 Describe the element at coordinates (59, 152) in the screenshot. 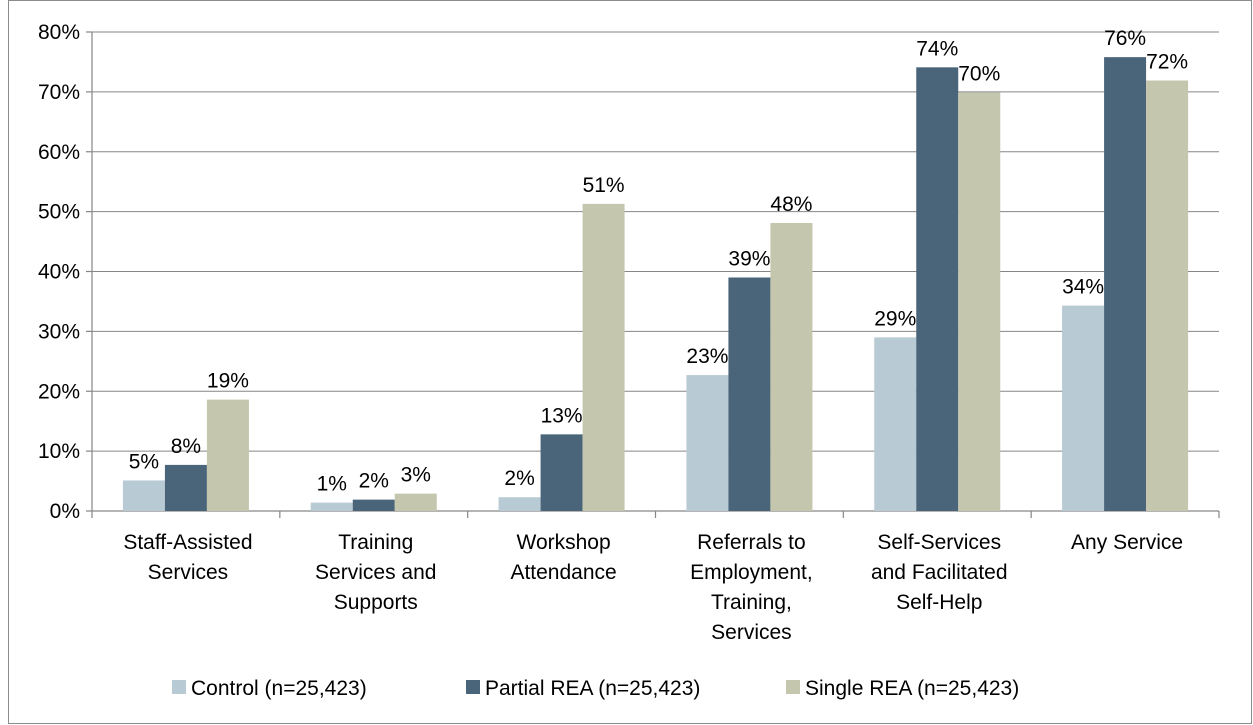

I see `y-tick-label: 60%` at that location.